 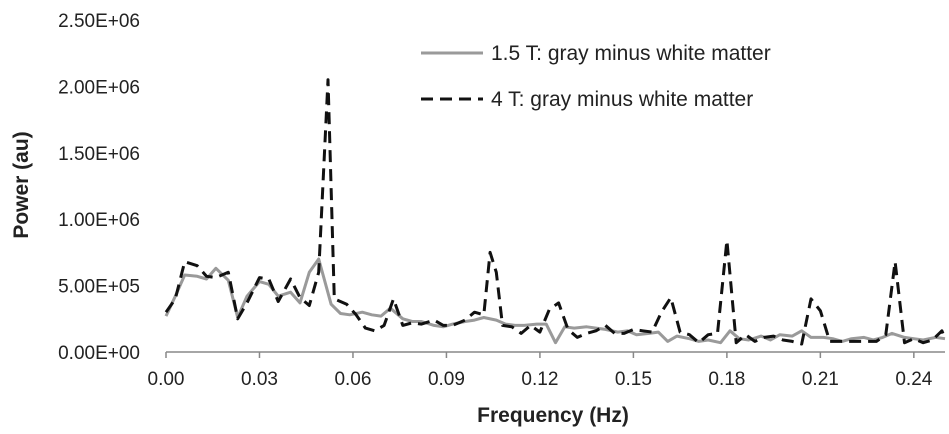 I want to click on x-tick-label: 0.18, so click(x=726, y=379).